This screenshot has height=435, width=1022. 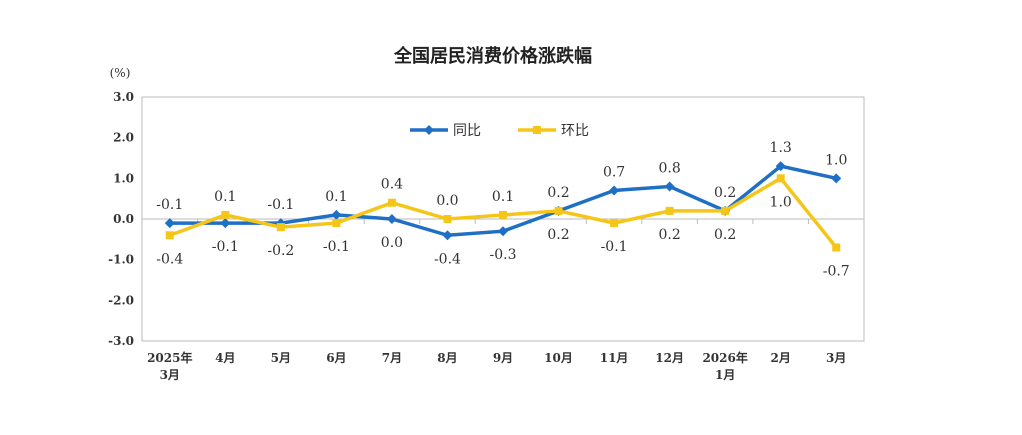 What do you see at coordinates (121, 341) in the screenshot?
I see `y-tick-label: -3.0` at bounding box center [121, 341].